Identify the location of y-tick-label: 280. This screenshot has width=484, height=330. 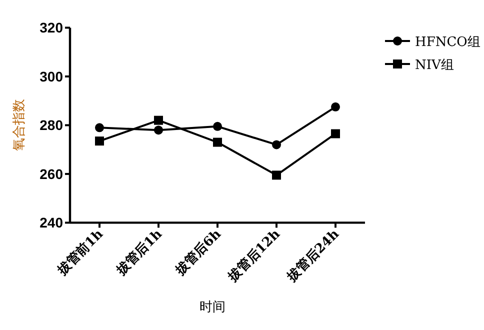
(52, 125).